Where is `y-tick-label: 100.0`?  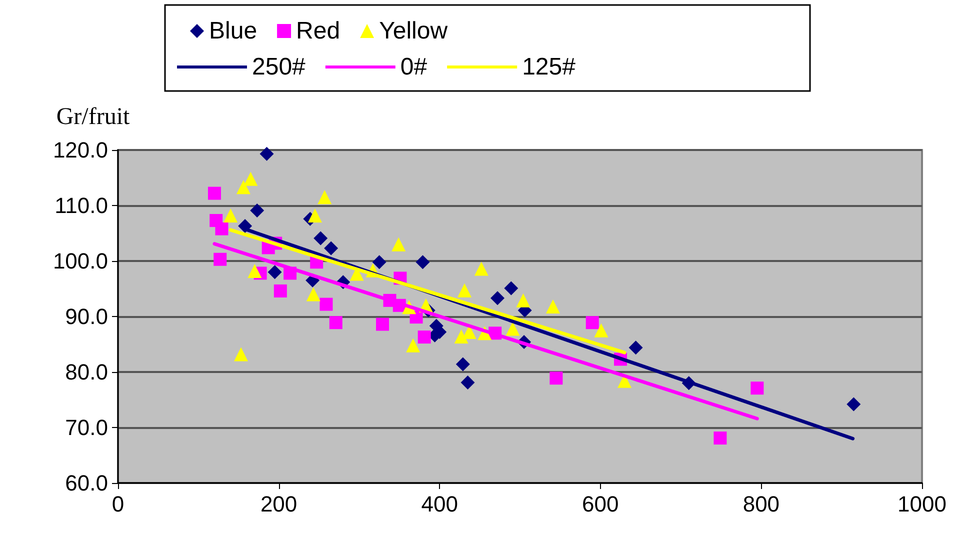
y-tick-label: 100.0 is located at coordinates (80, 261).